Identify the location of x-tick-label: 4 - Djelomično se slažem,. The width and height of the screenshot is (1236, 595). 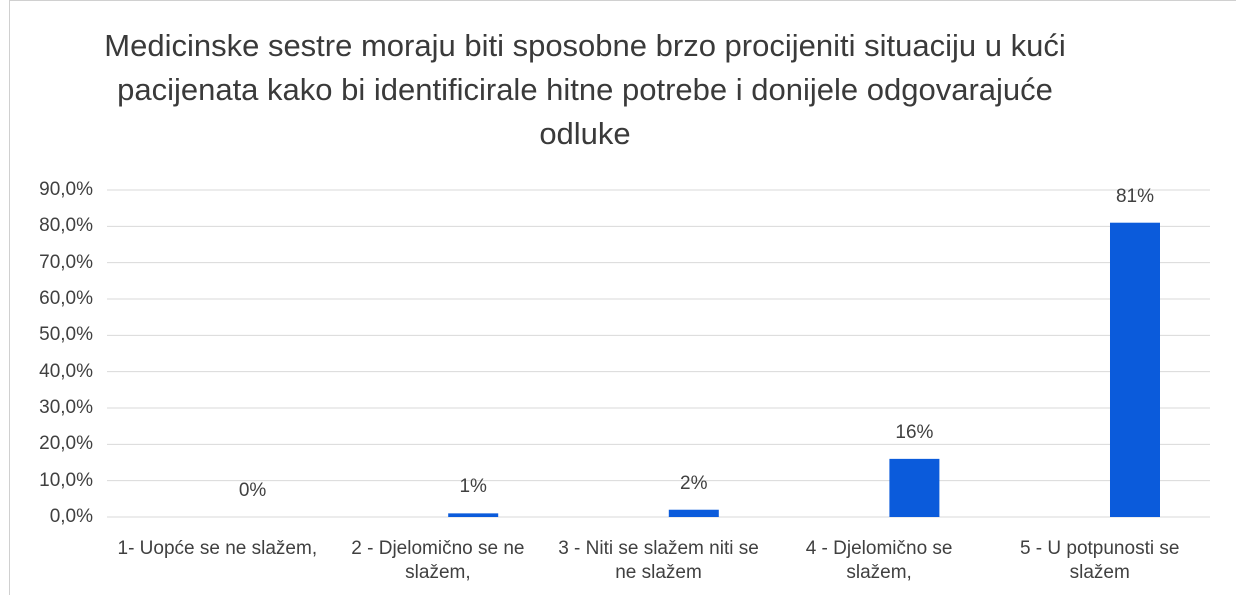
(879, 560).